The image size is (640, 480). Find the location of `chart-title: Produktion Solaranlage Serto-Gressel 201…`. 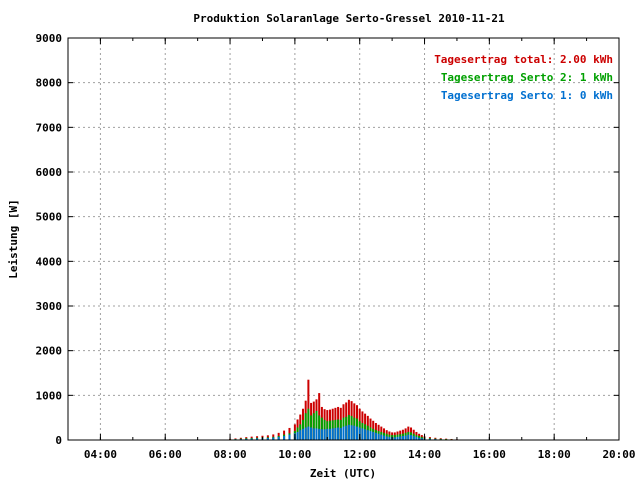

chart-title: Produktion Solaranlage Serto-Gressel 201… is located at coordinates (349, 18).